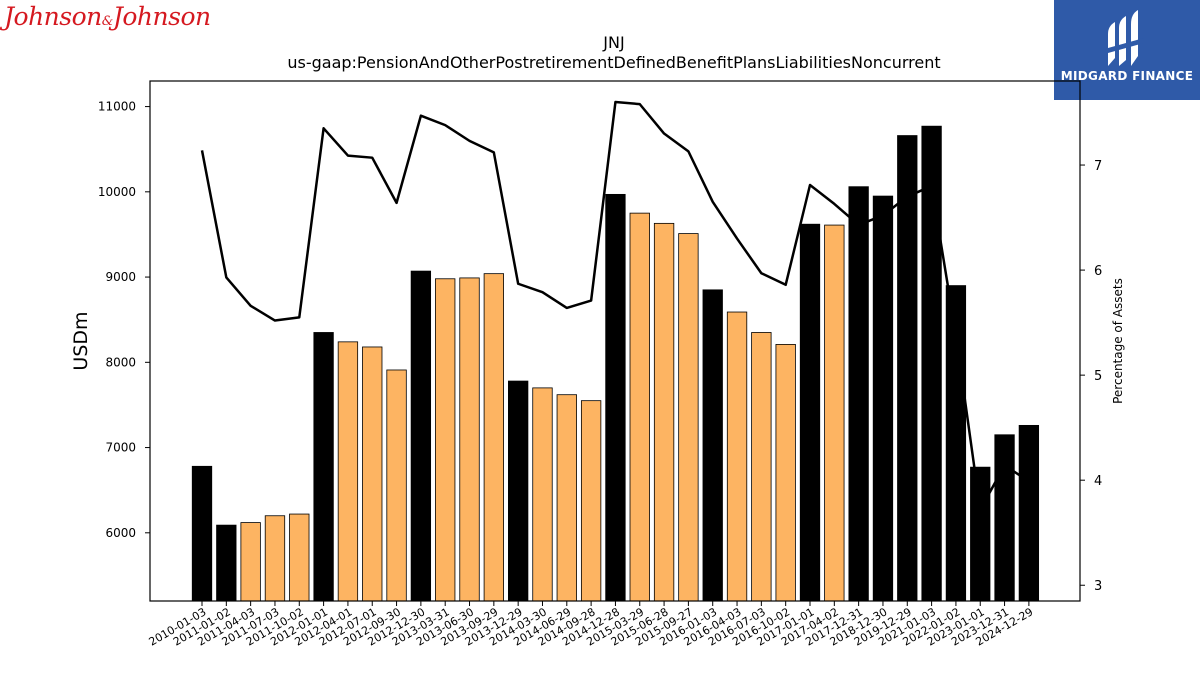  What do you see at coordinates (1098, 271) in the screenshot?
I see `y2-tick-label: 6` at bounding box center [1098, 271].